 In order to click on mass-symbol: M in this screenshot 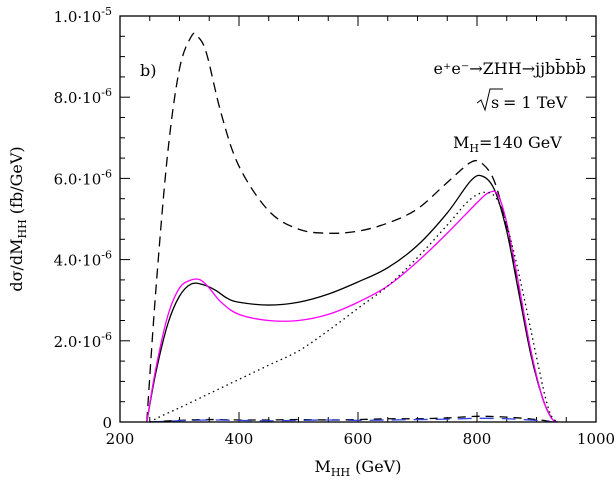, I will do `click(461, 142)`.